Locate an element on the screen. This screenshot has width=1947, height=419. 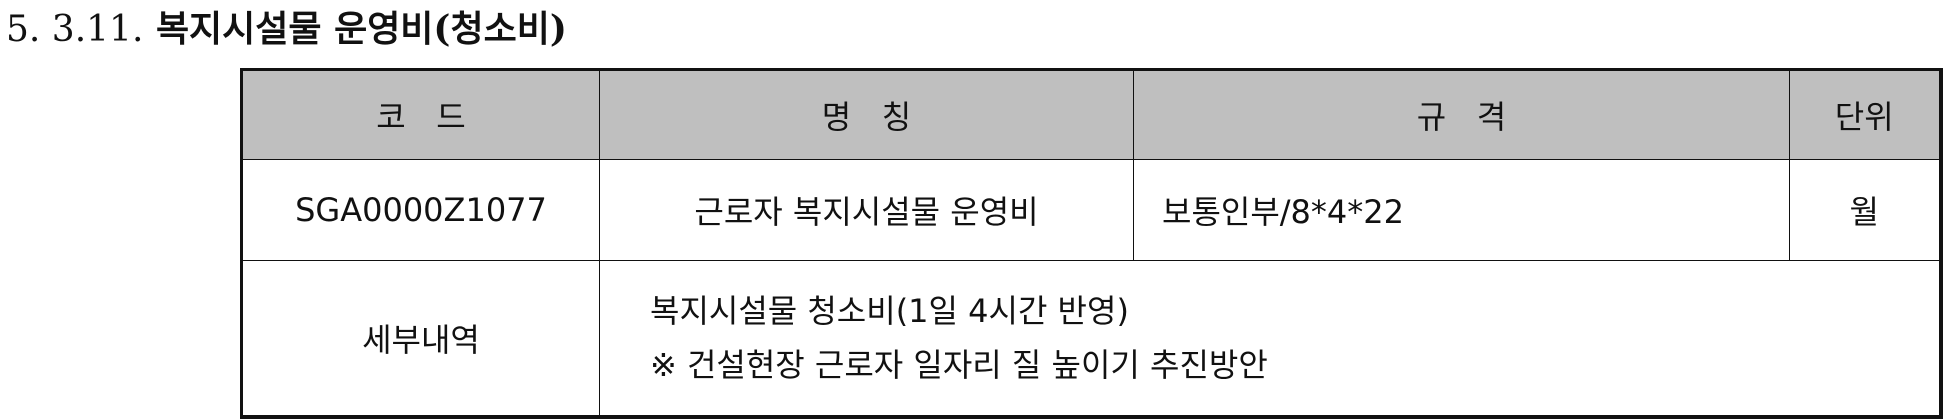
section-heading: 5. 3.11. 복지시설물 운영비(청소비) is located at coordinates (286, 29).